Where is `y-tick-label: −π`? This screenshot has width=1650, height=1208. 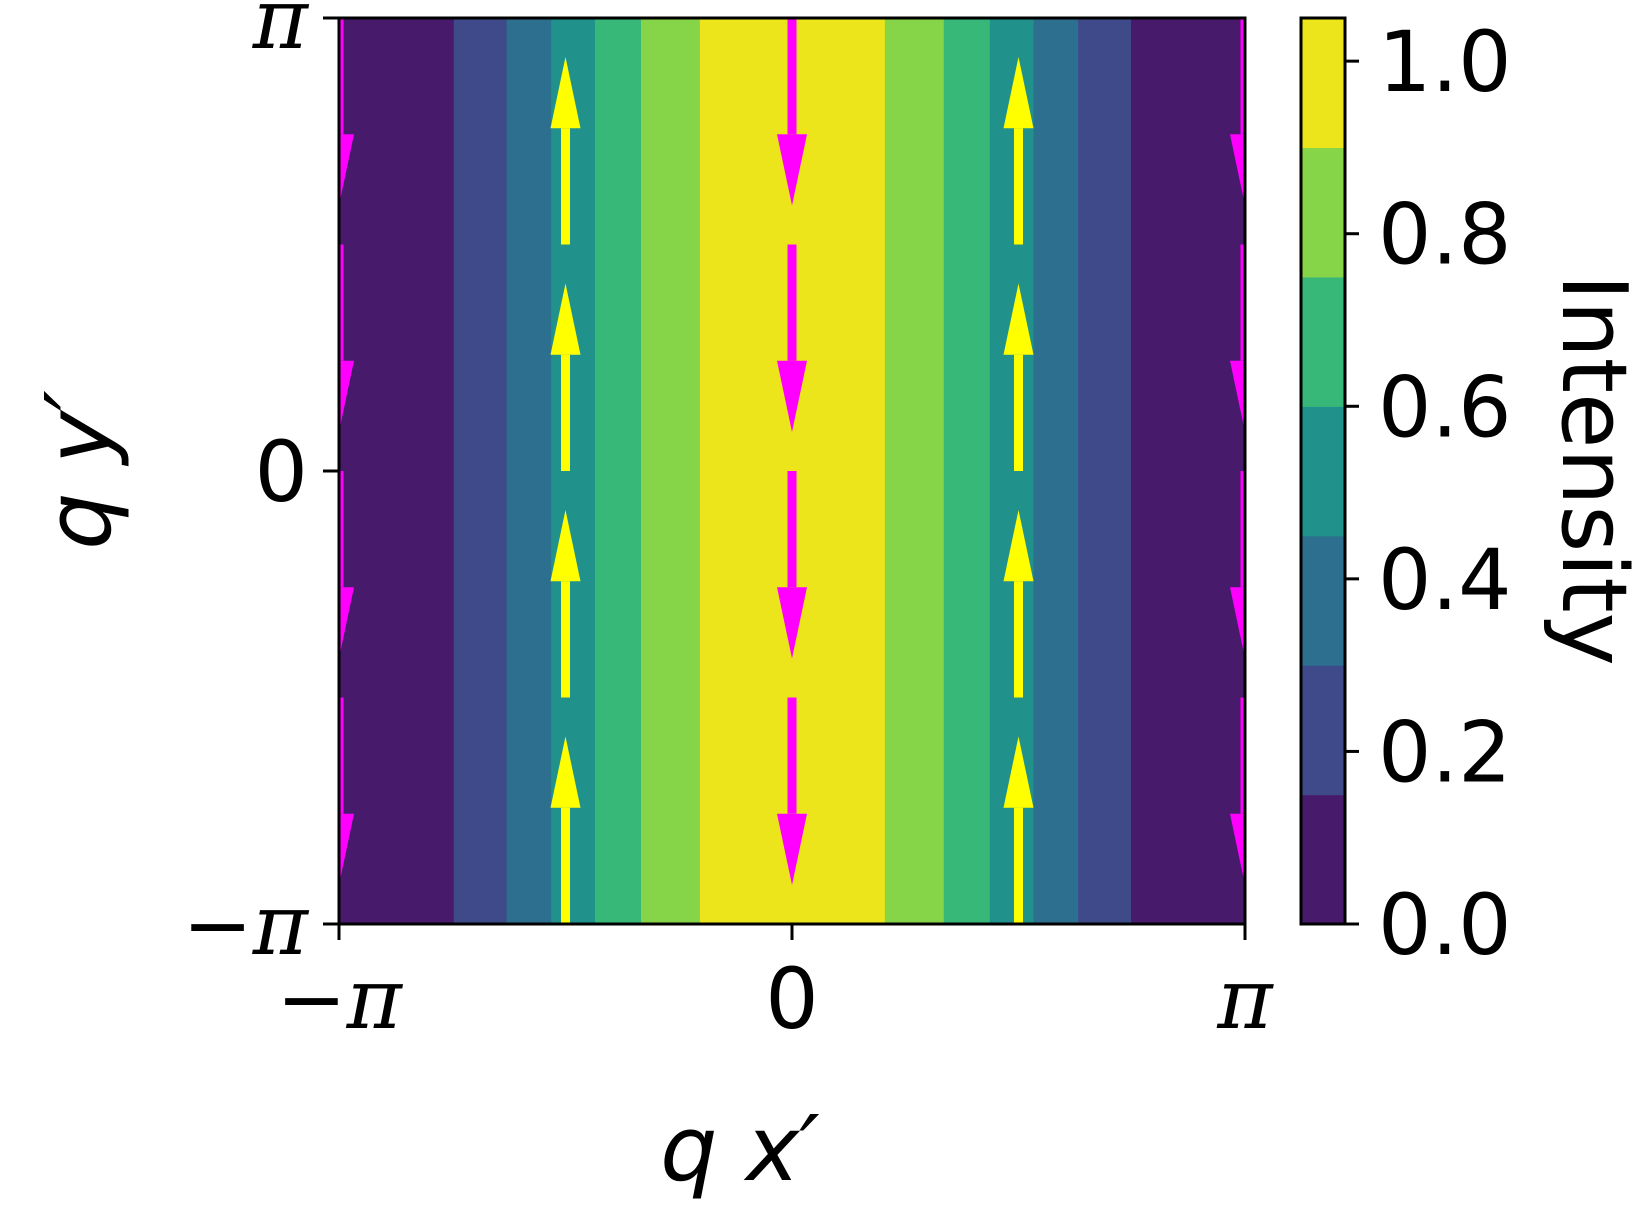 y-tick-label: −π is located at coordinates (245, 925).